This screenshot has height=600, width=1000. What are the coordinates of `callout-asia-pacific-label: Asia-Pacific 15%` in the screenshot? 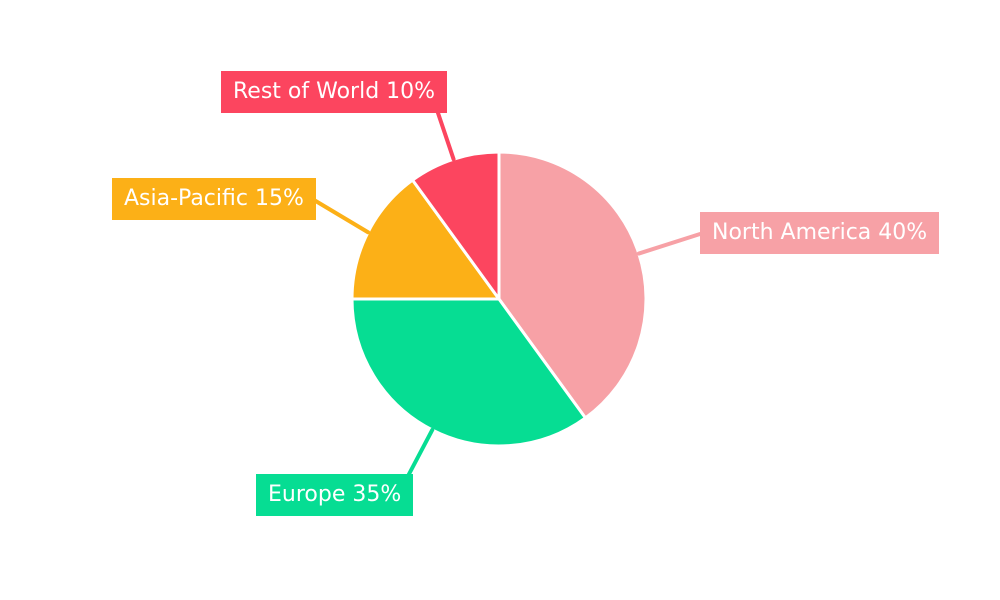 It's located at (214, 198).